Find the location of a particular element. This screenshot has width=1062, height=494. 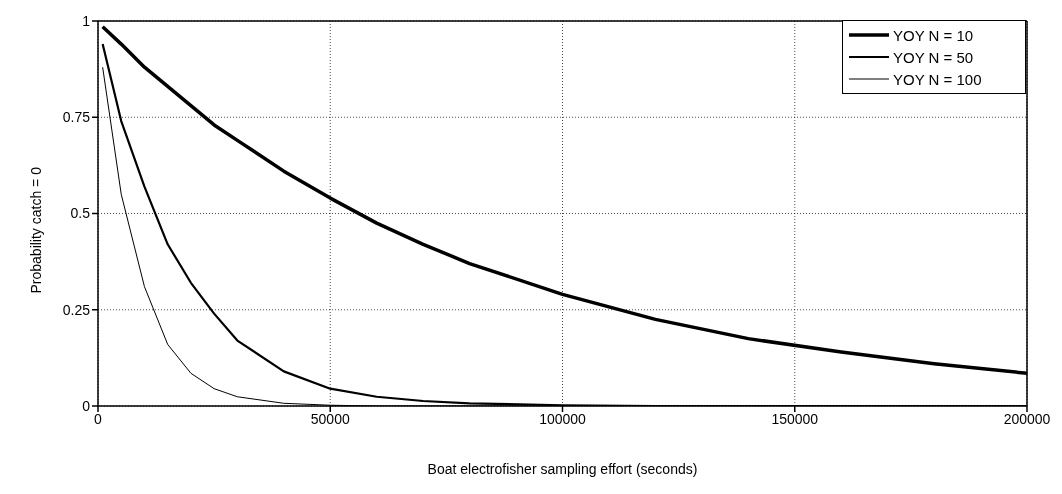

y-tick-label: 0.5 is located at coordinates (80, 213).